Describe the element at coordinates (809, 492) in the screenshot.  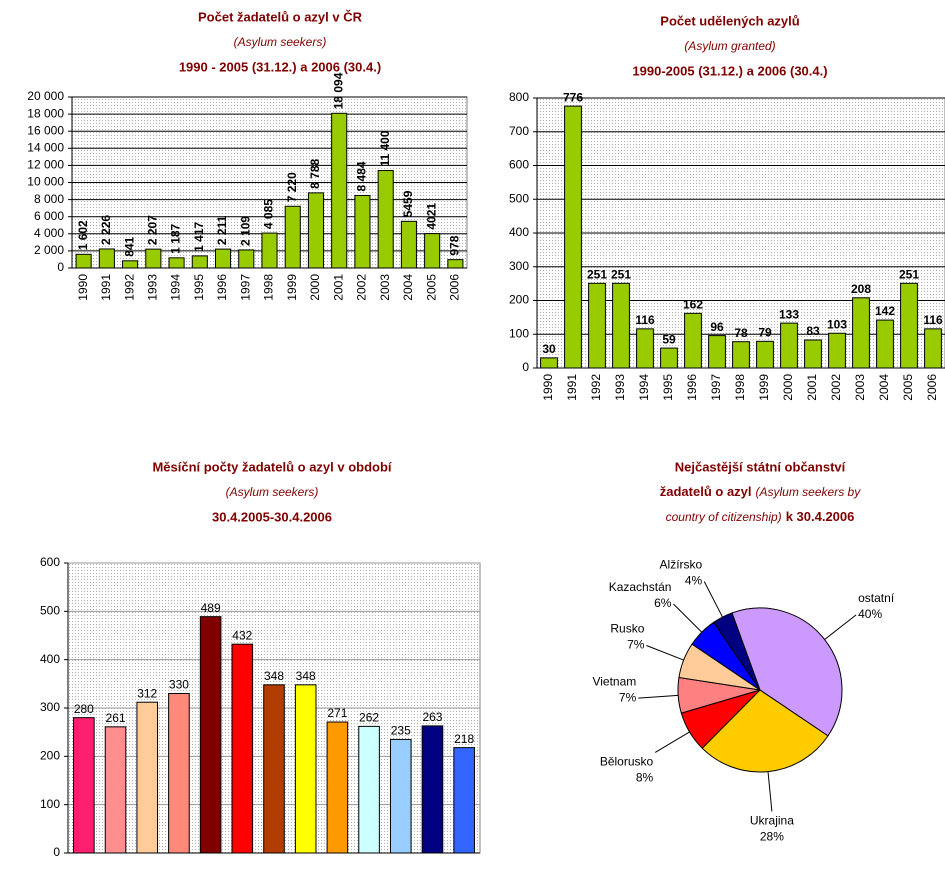
I see `subtitle-part: (Asylum seekers by` at that location.